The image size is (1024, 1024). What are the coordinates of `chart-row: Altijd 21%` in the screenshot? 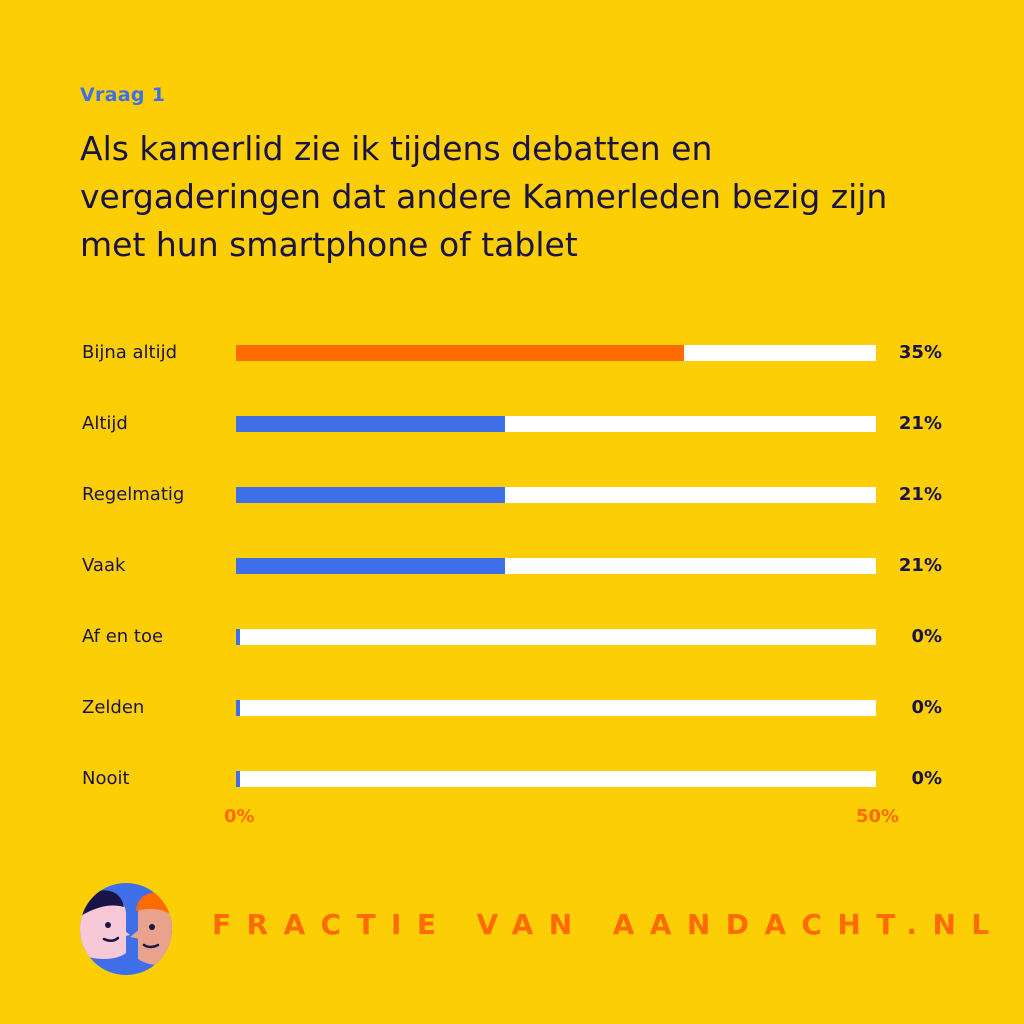 It's located at (512, 424).